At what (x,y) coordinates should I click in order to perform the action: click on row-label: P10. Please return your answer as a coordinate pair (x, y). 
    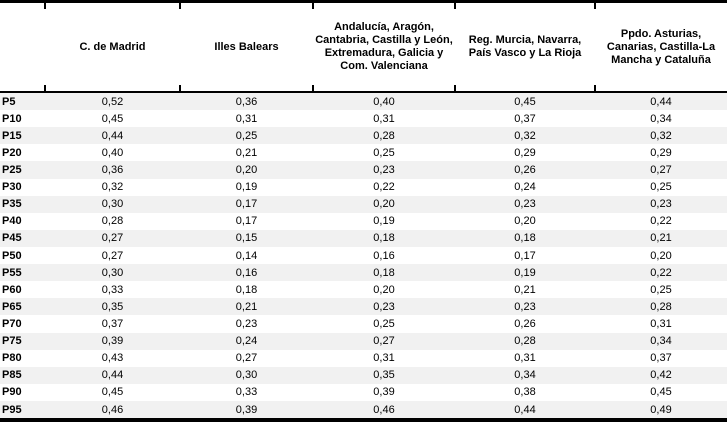
    Looking at the image, I should click on (12, 118).